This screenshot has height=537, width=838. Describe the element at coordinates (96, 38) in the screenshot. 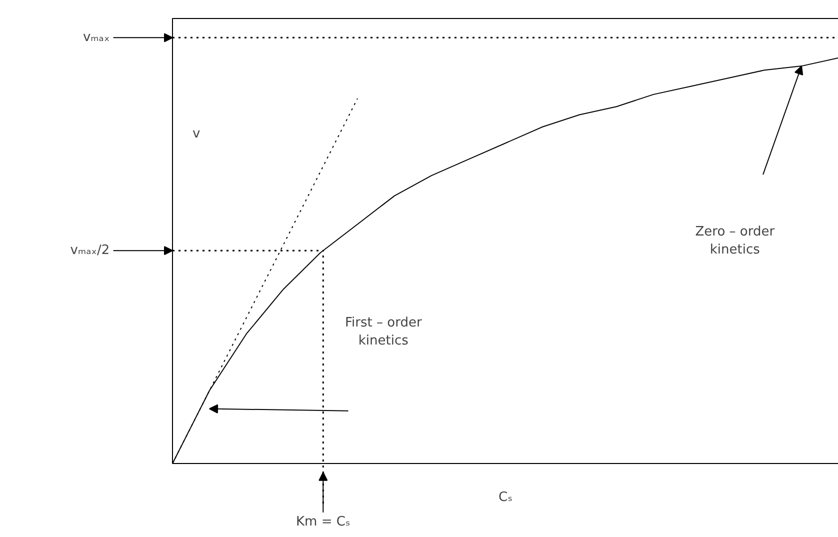

I see `ref-line-label: vₘₐₓ` at that location.